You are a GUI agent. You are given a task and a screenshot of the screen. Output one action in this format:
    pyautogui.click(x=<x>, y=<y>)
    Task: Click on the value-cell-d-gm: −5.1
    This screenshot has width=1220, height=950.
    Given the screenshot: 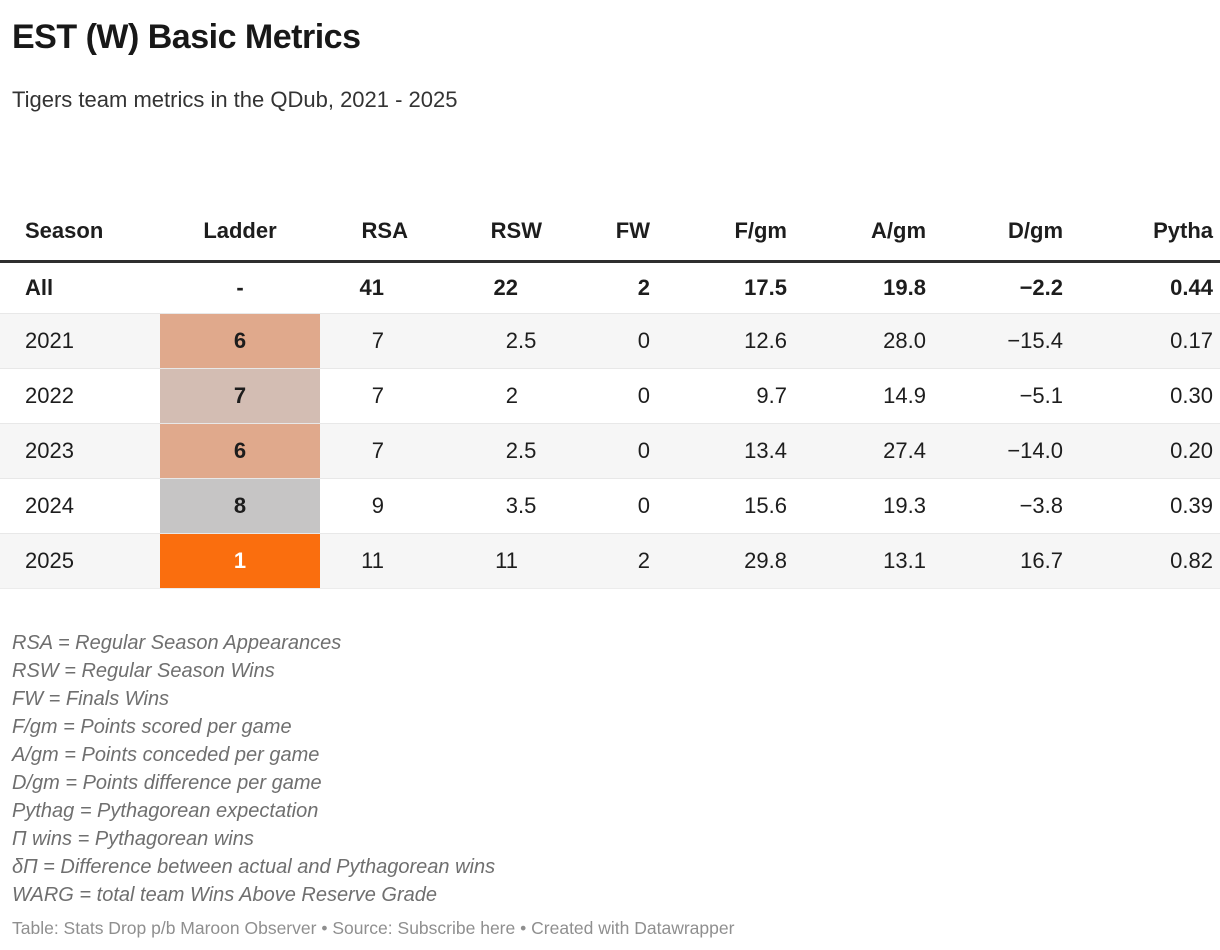 What is the action you would take?
    pyautogui.click(x=994, y=395)
    